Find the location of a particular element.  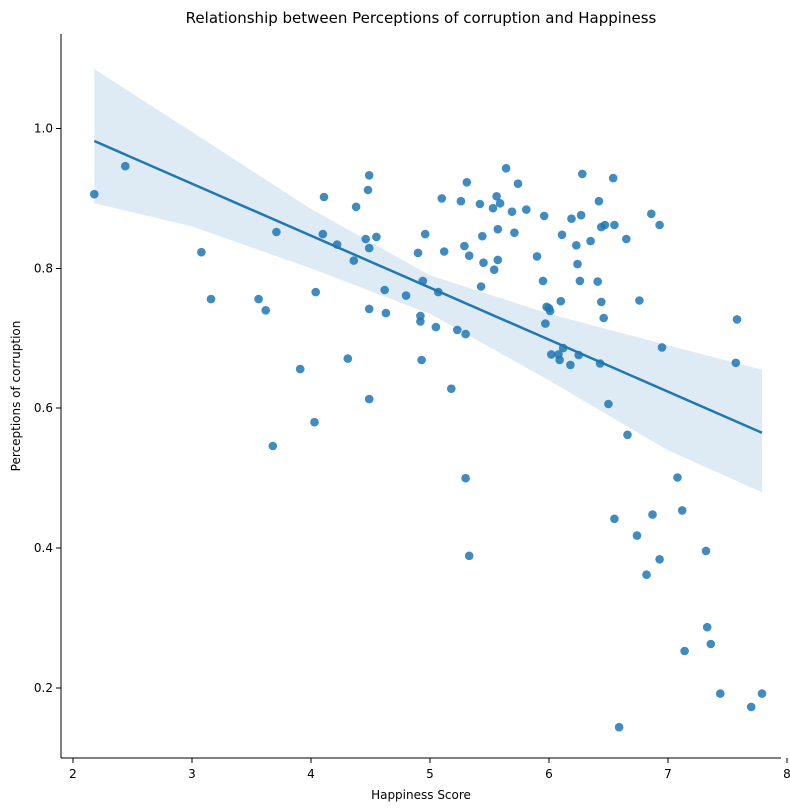

y-tick-label: 0.4 is located at coordinates (43, 548).